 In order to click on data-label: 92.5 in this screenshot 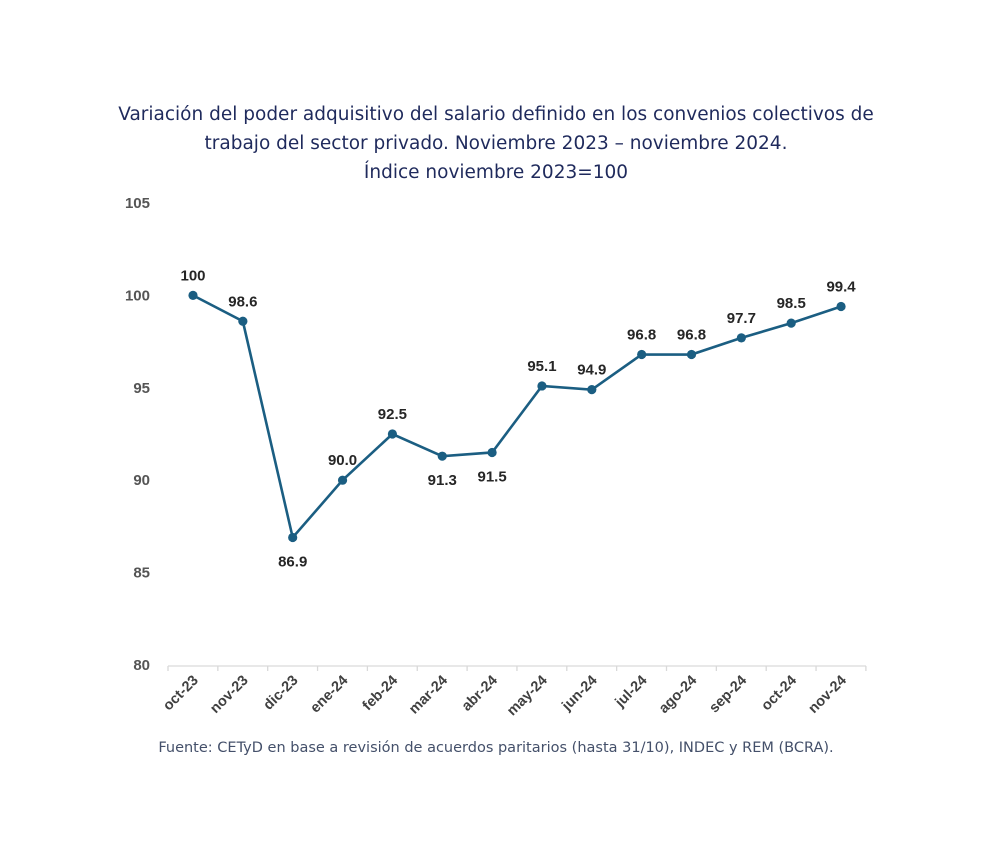, I will do `click(392, 414)`.